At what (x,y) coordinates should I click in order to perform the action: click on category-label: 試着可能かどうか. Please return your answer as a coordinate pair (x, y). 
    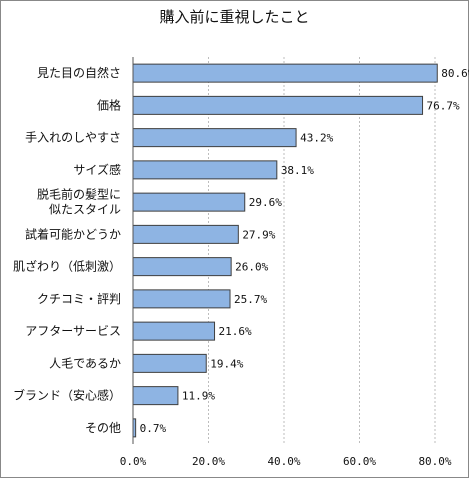
    Looking at the image, I should click on (73, 233).